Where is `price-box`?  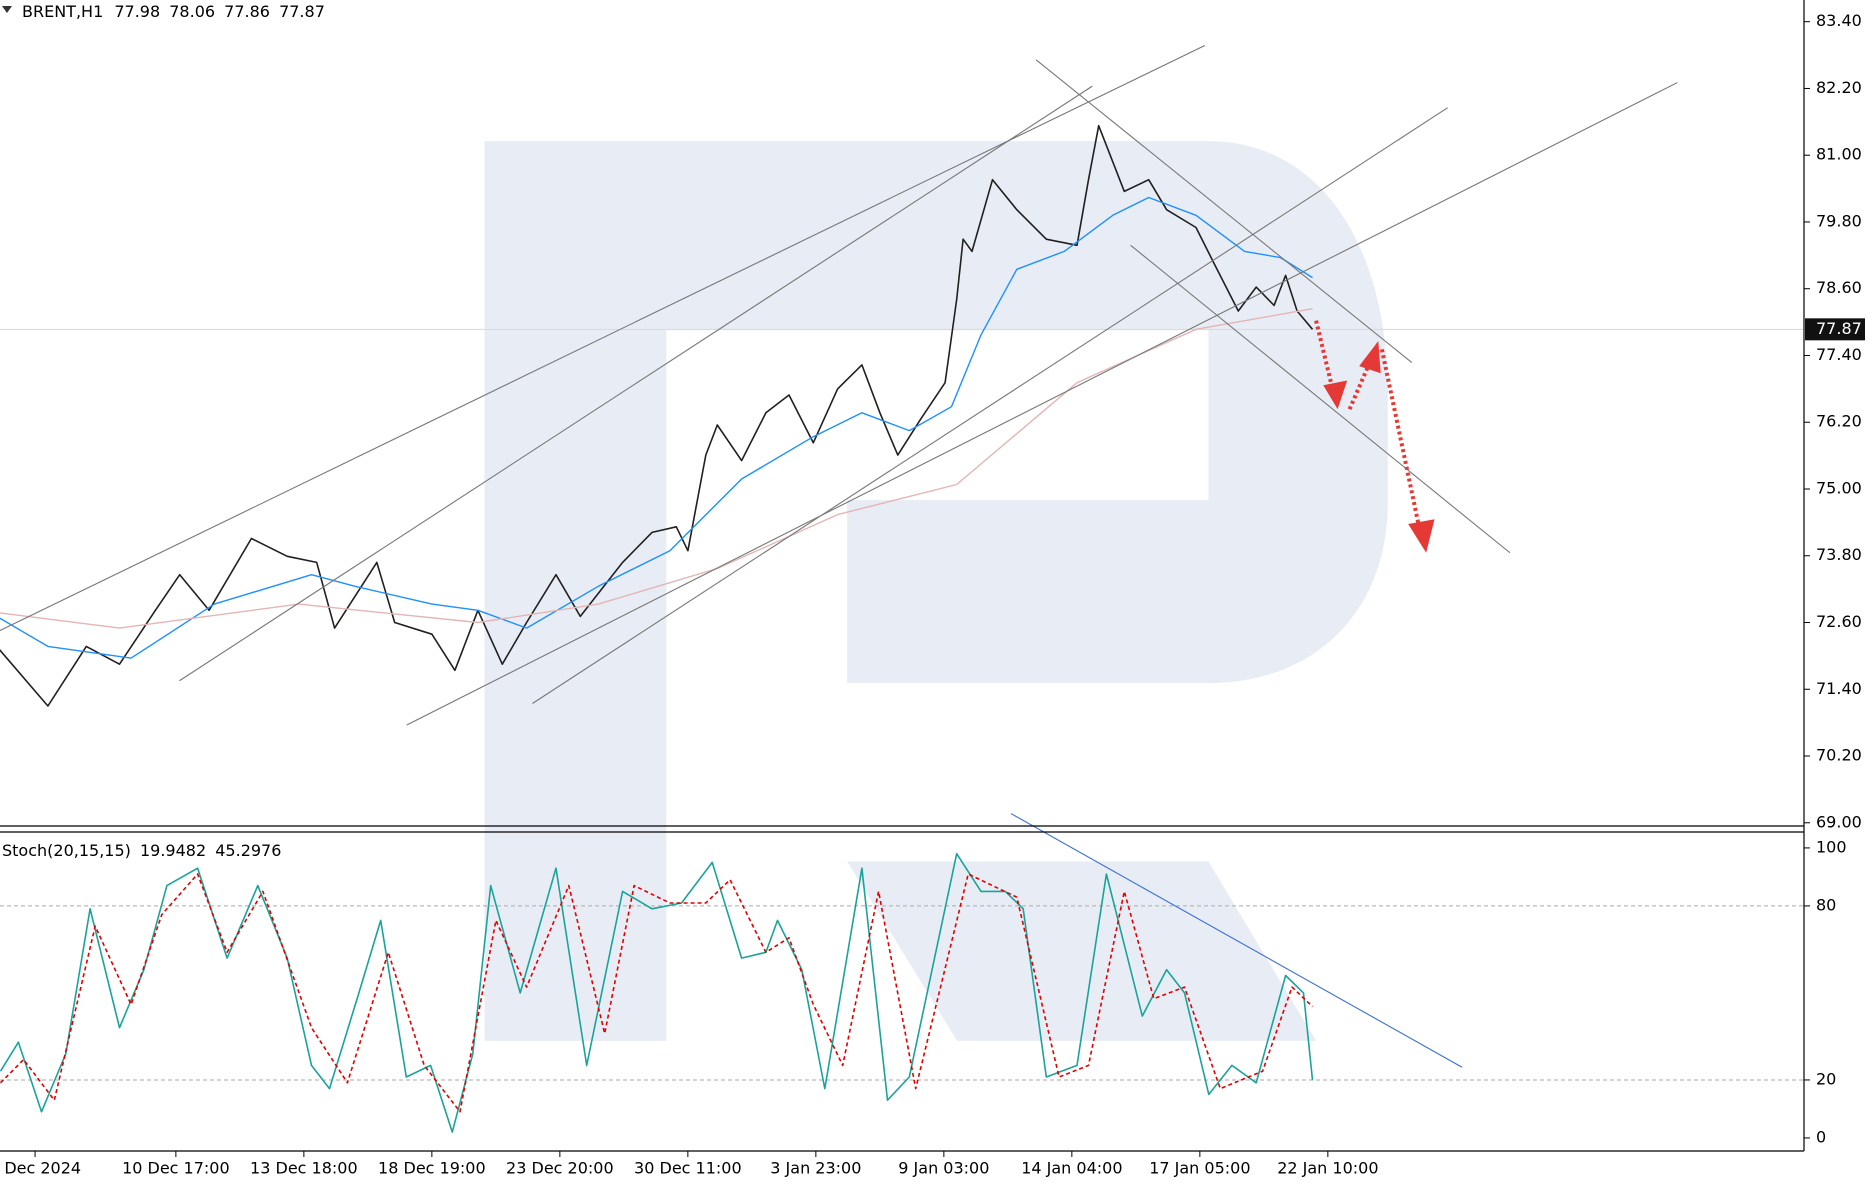 price-box is located at coordinates (1835, 329).